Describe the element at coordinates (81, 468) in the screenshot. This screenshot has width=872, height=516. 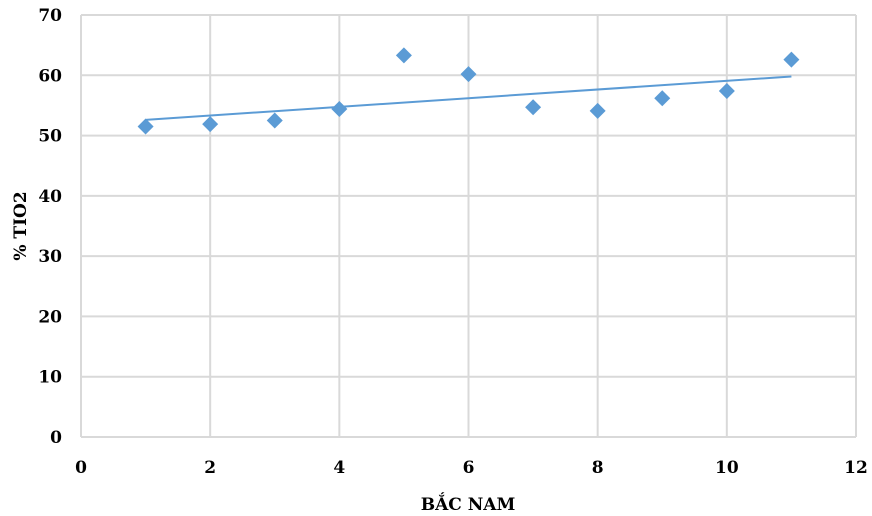
I see `x-tick-label: 0` at that location.